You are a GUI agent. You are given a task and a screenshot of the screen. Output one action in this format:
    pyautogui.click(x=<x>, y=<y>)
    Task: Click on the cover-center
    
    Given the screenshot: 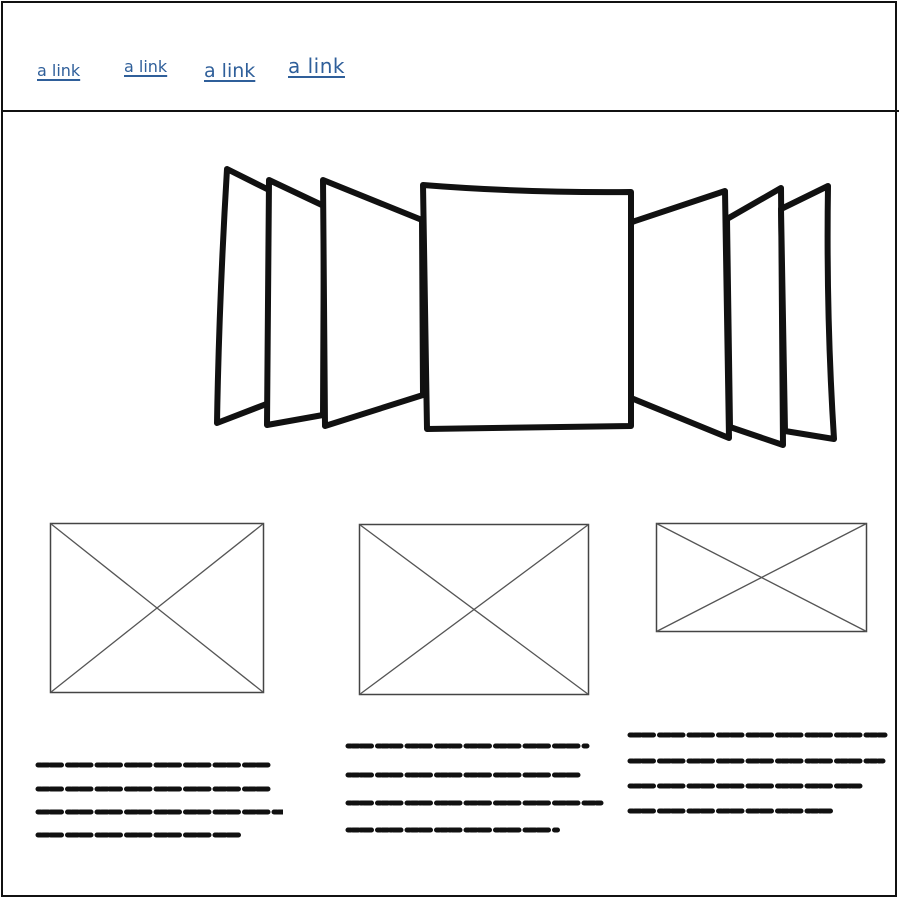 What is the action you would take?
    pyautogui.click(x=527, y=307)
    